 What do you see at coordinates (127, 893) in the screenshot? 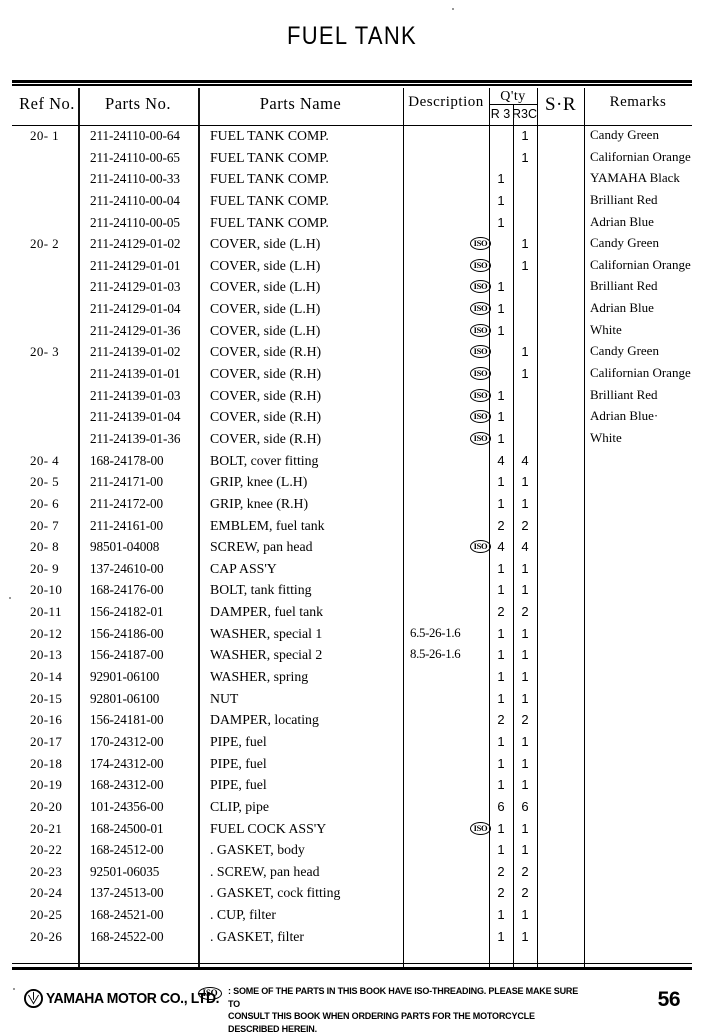
I see `cell-pno: 137-24513-00` at bounding box center [127, 893].